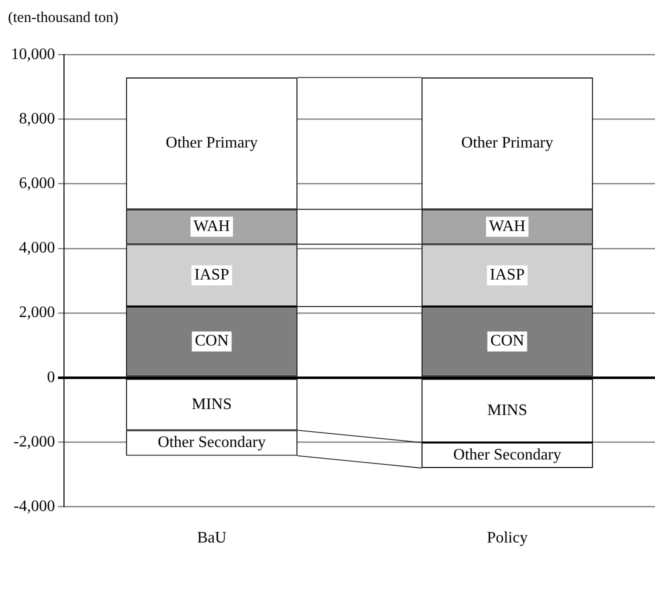 The width and height of the screenshot is (655, 609). I want to click on y-tick-label: 0, so click(51, 377).